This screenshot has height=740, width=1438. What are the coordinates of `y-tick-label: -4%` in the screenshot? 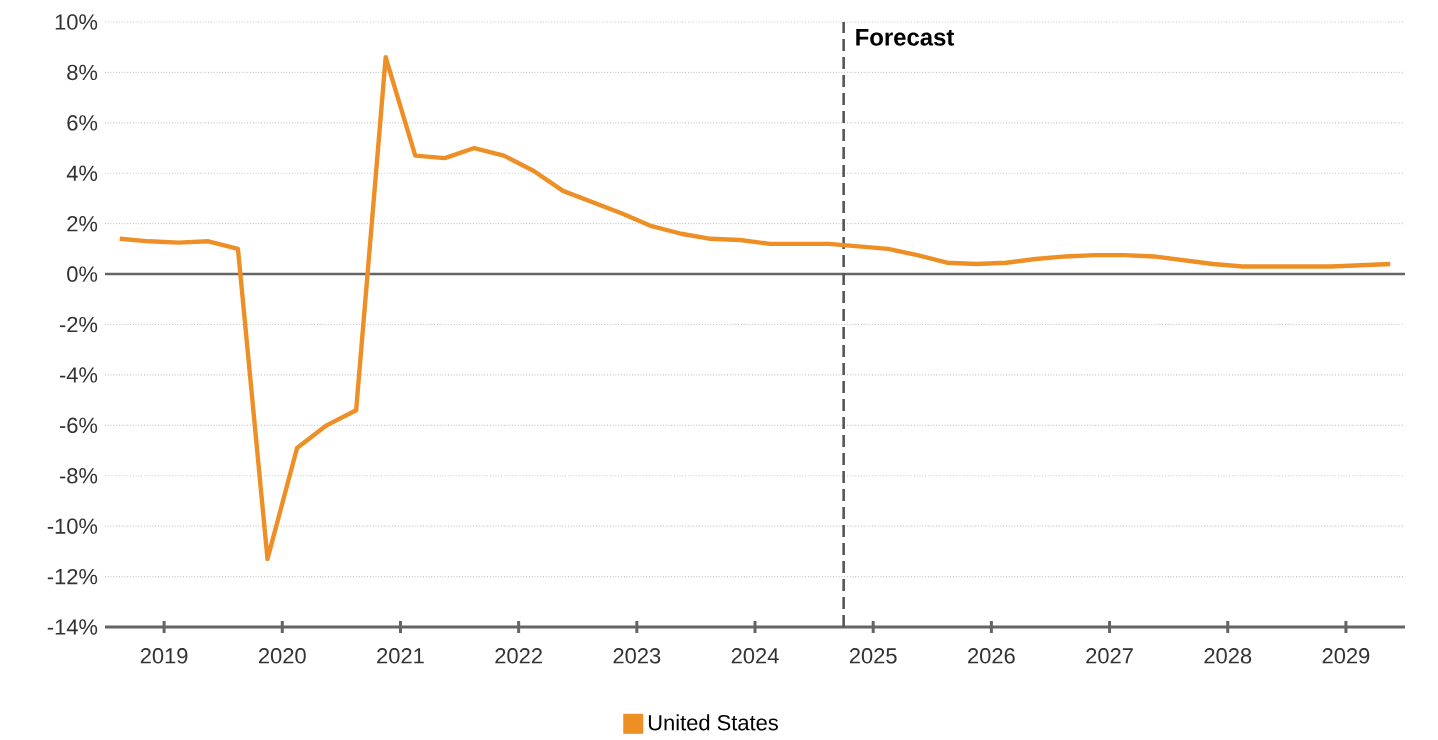 It's located at (78, 375).